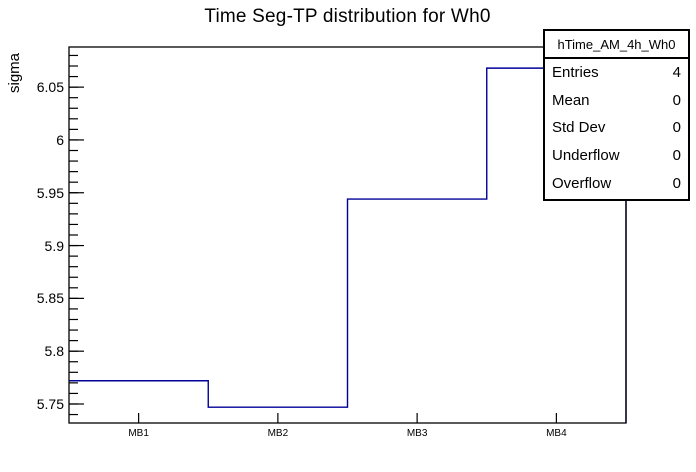 The height and width of the screenshot is (472, 696). What do you see at coordinates (60, 139) in the screenshot?
I see `y-tick-label: 6` at bounding box center [60, 139].